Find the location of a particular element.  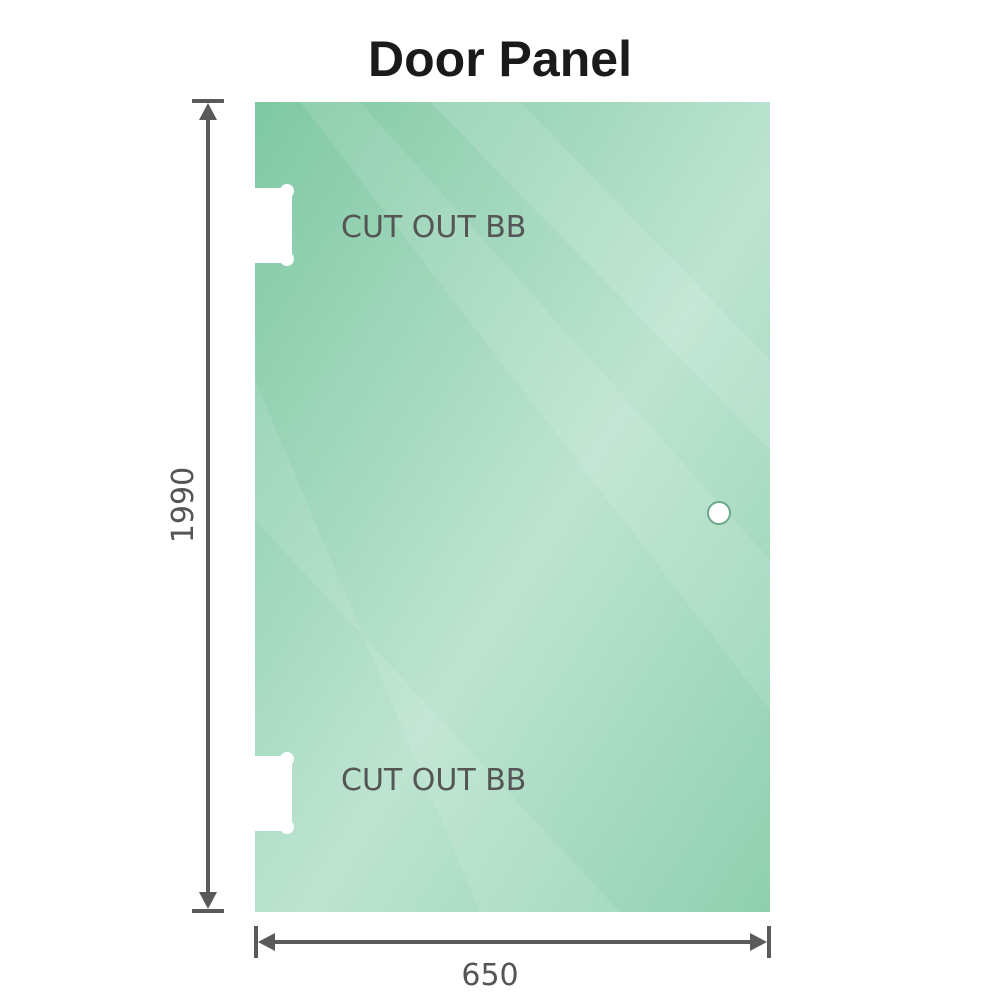

height-label: 1990 is located at coordinates (183, 505).